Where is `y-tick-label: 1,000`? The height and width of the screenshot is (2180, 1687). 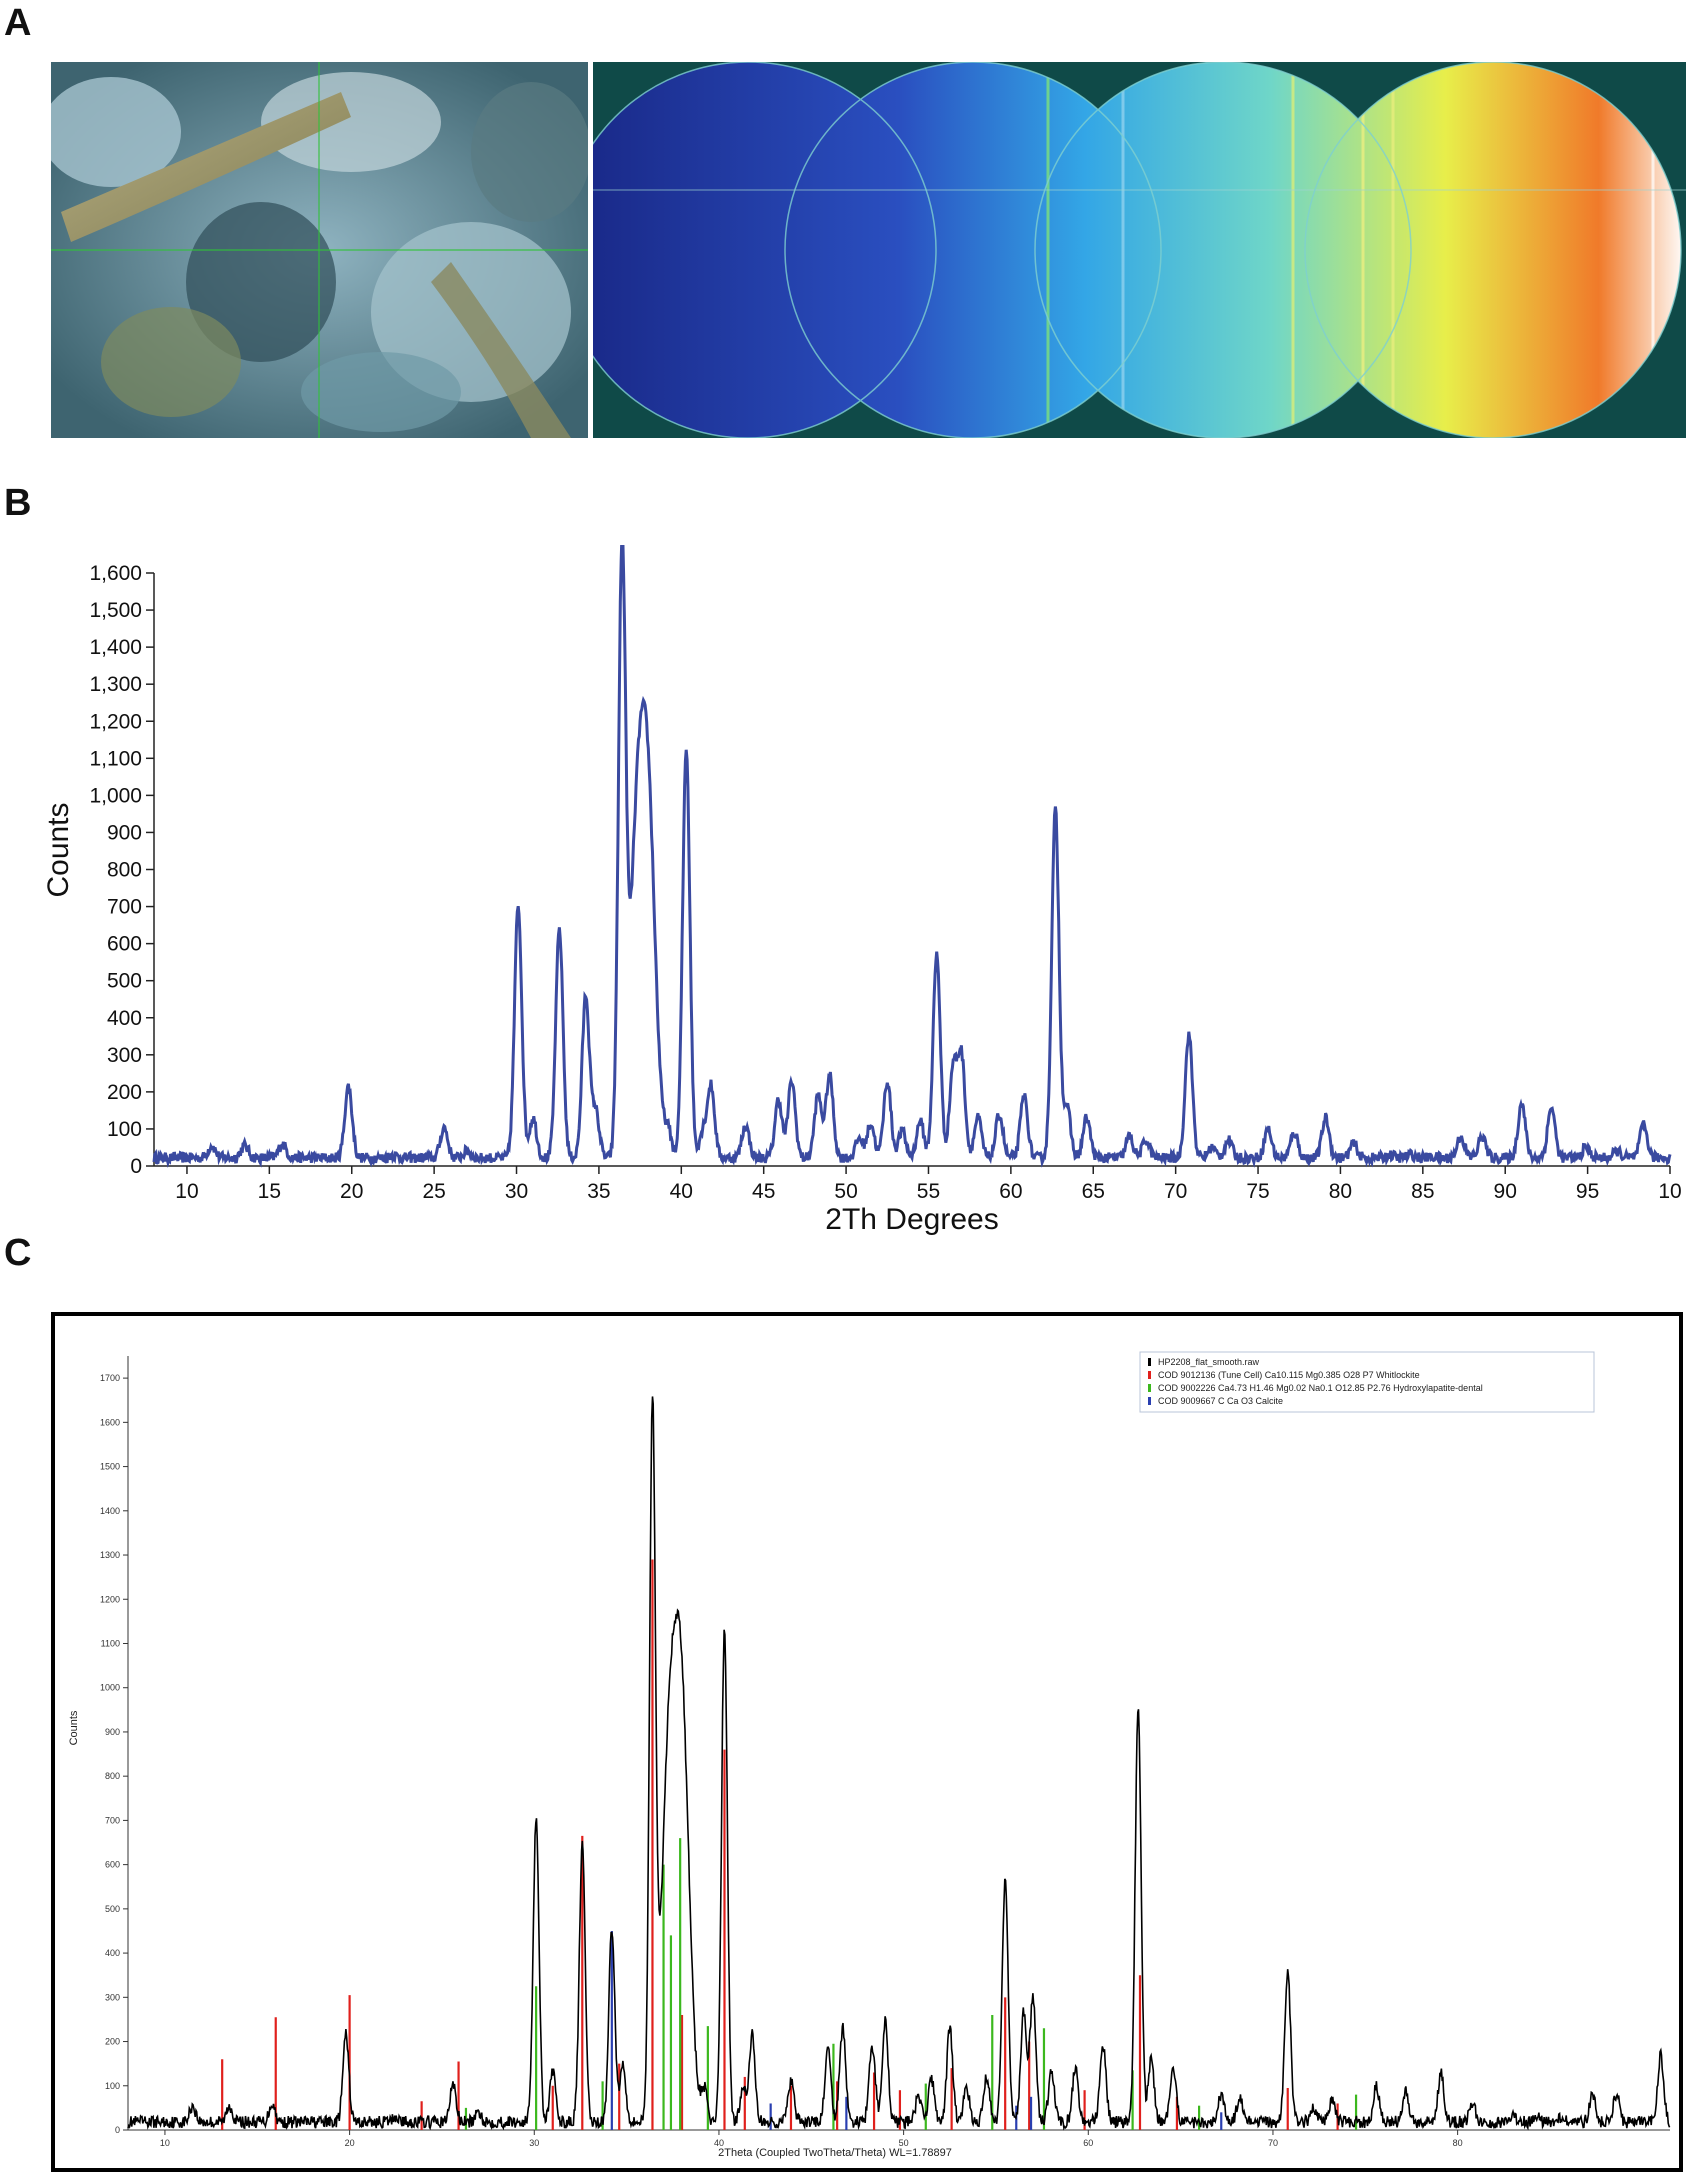
y-tick-label: 1,000 is located at coordinates (115, 795).